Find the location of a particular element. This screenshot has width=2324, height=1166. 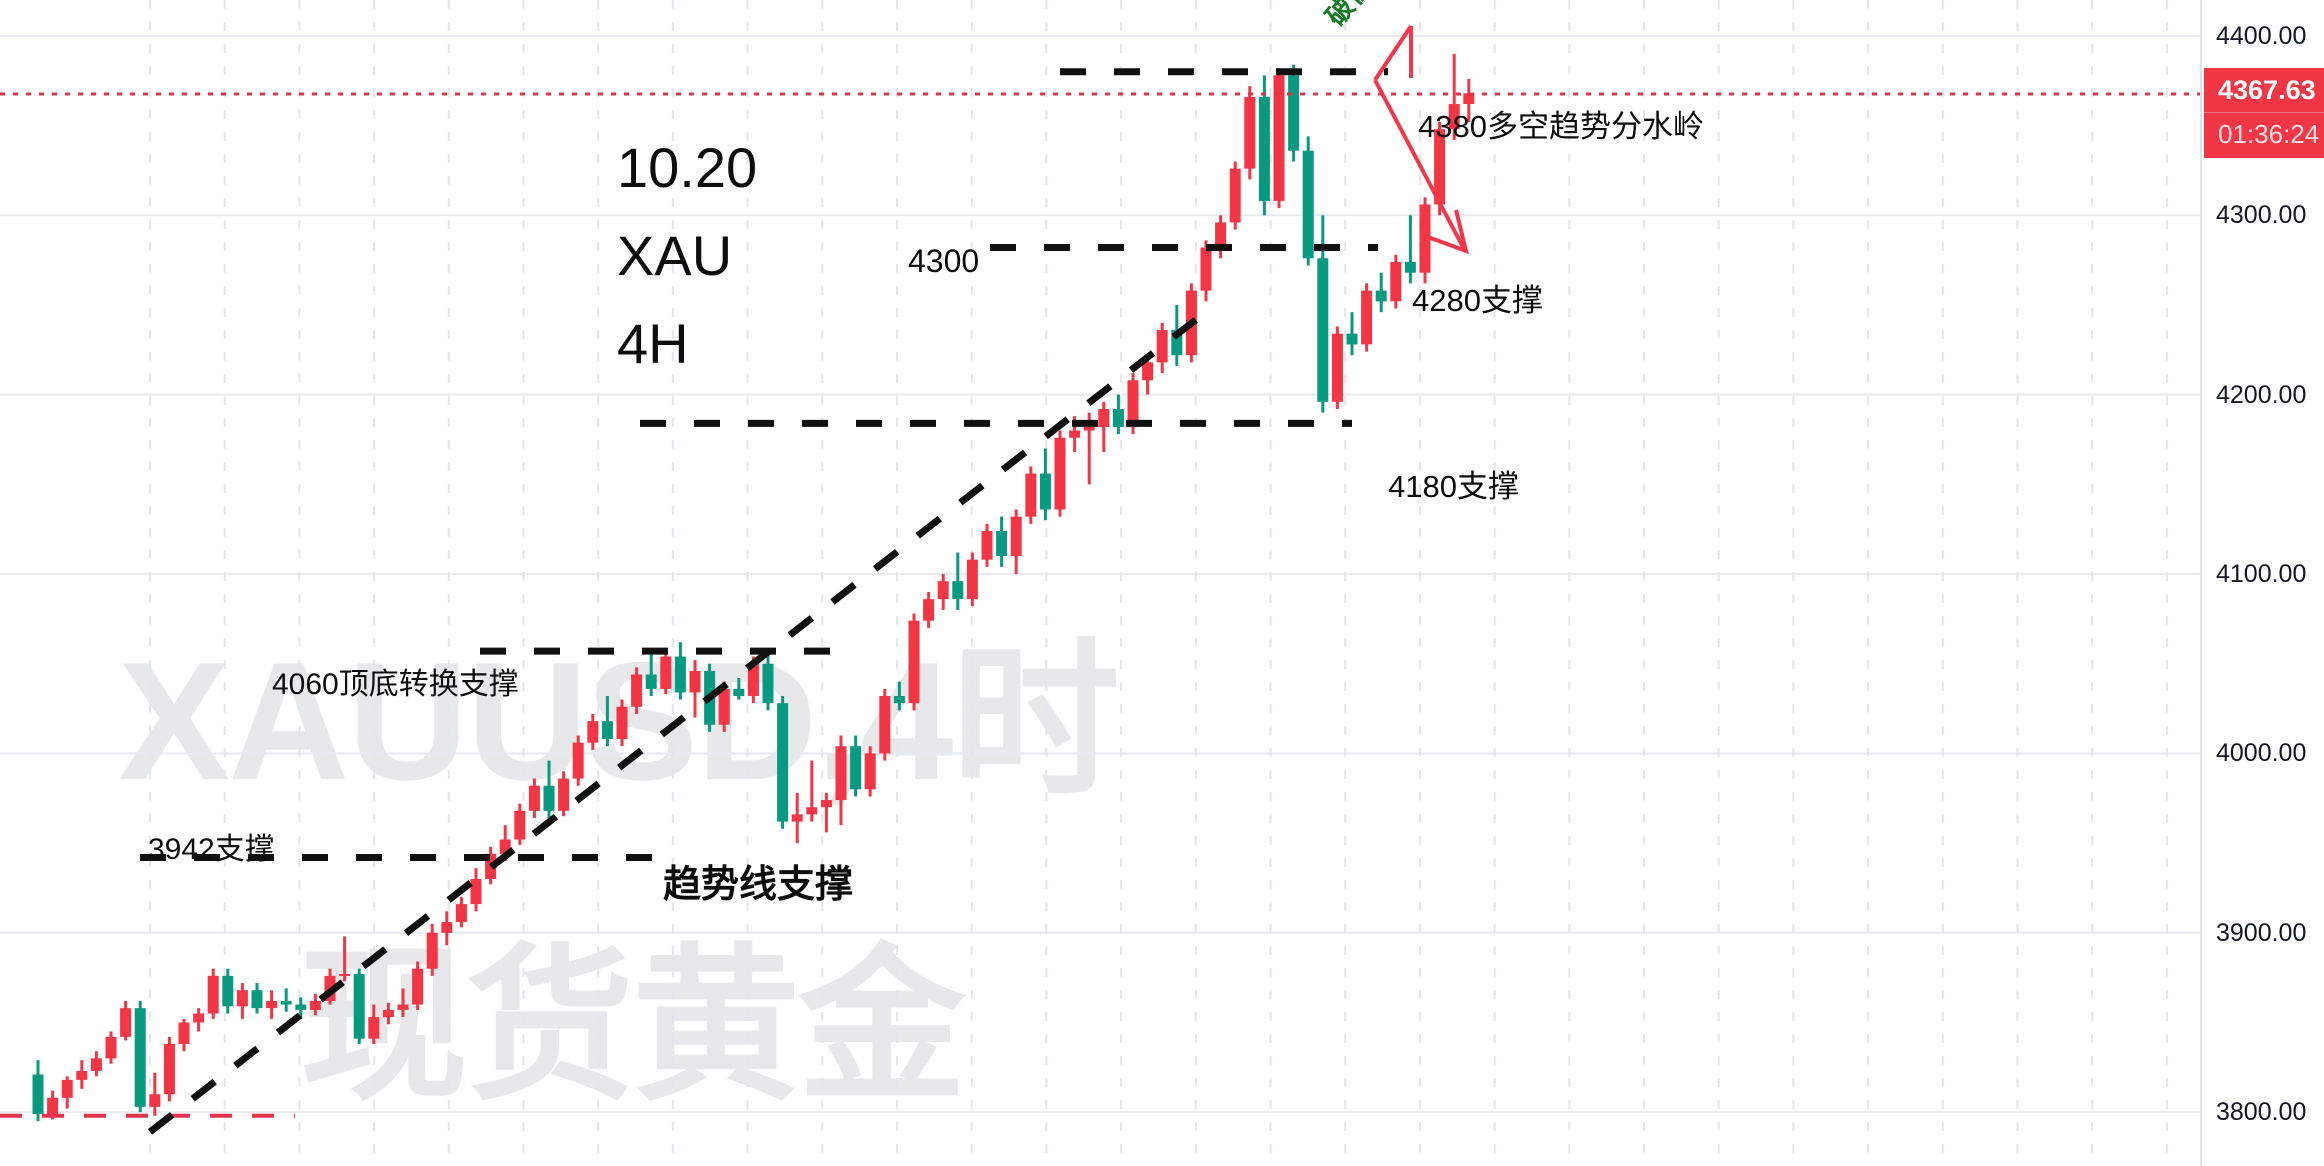

annotation-trendline-support: 趋势线支撑 is located at coordinates (758, 885).